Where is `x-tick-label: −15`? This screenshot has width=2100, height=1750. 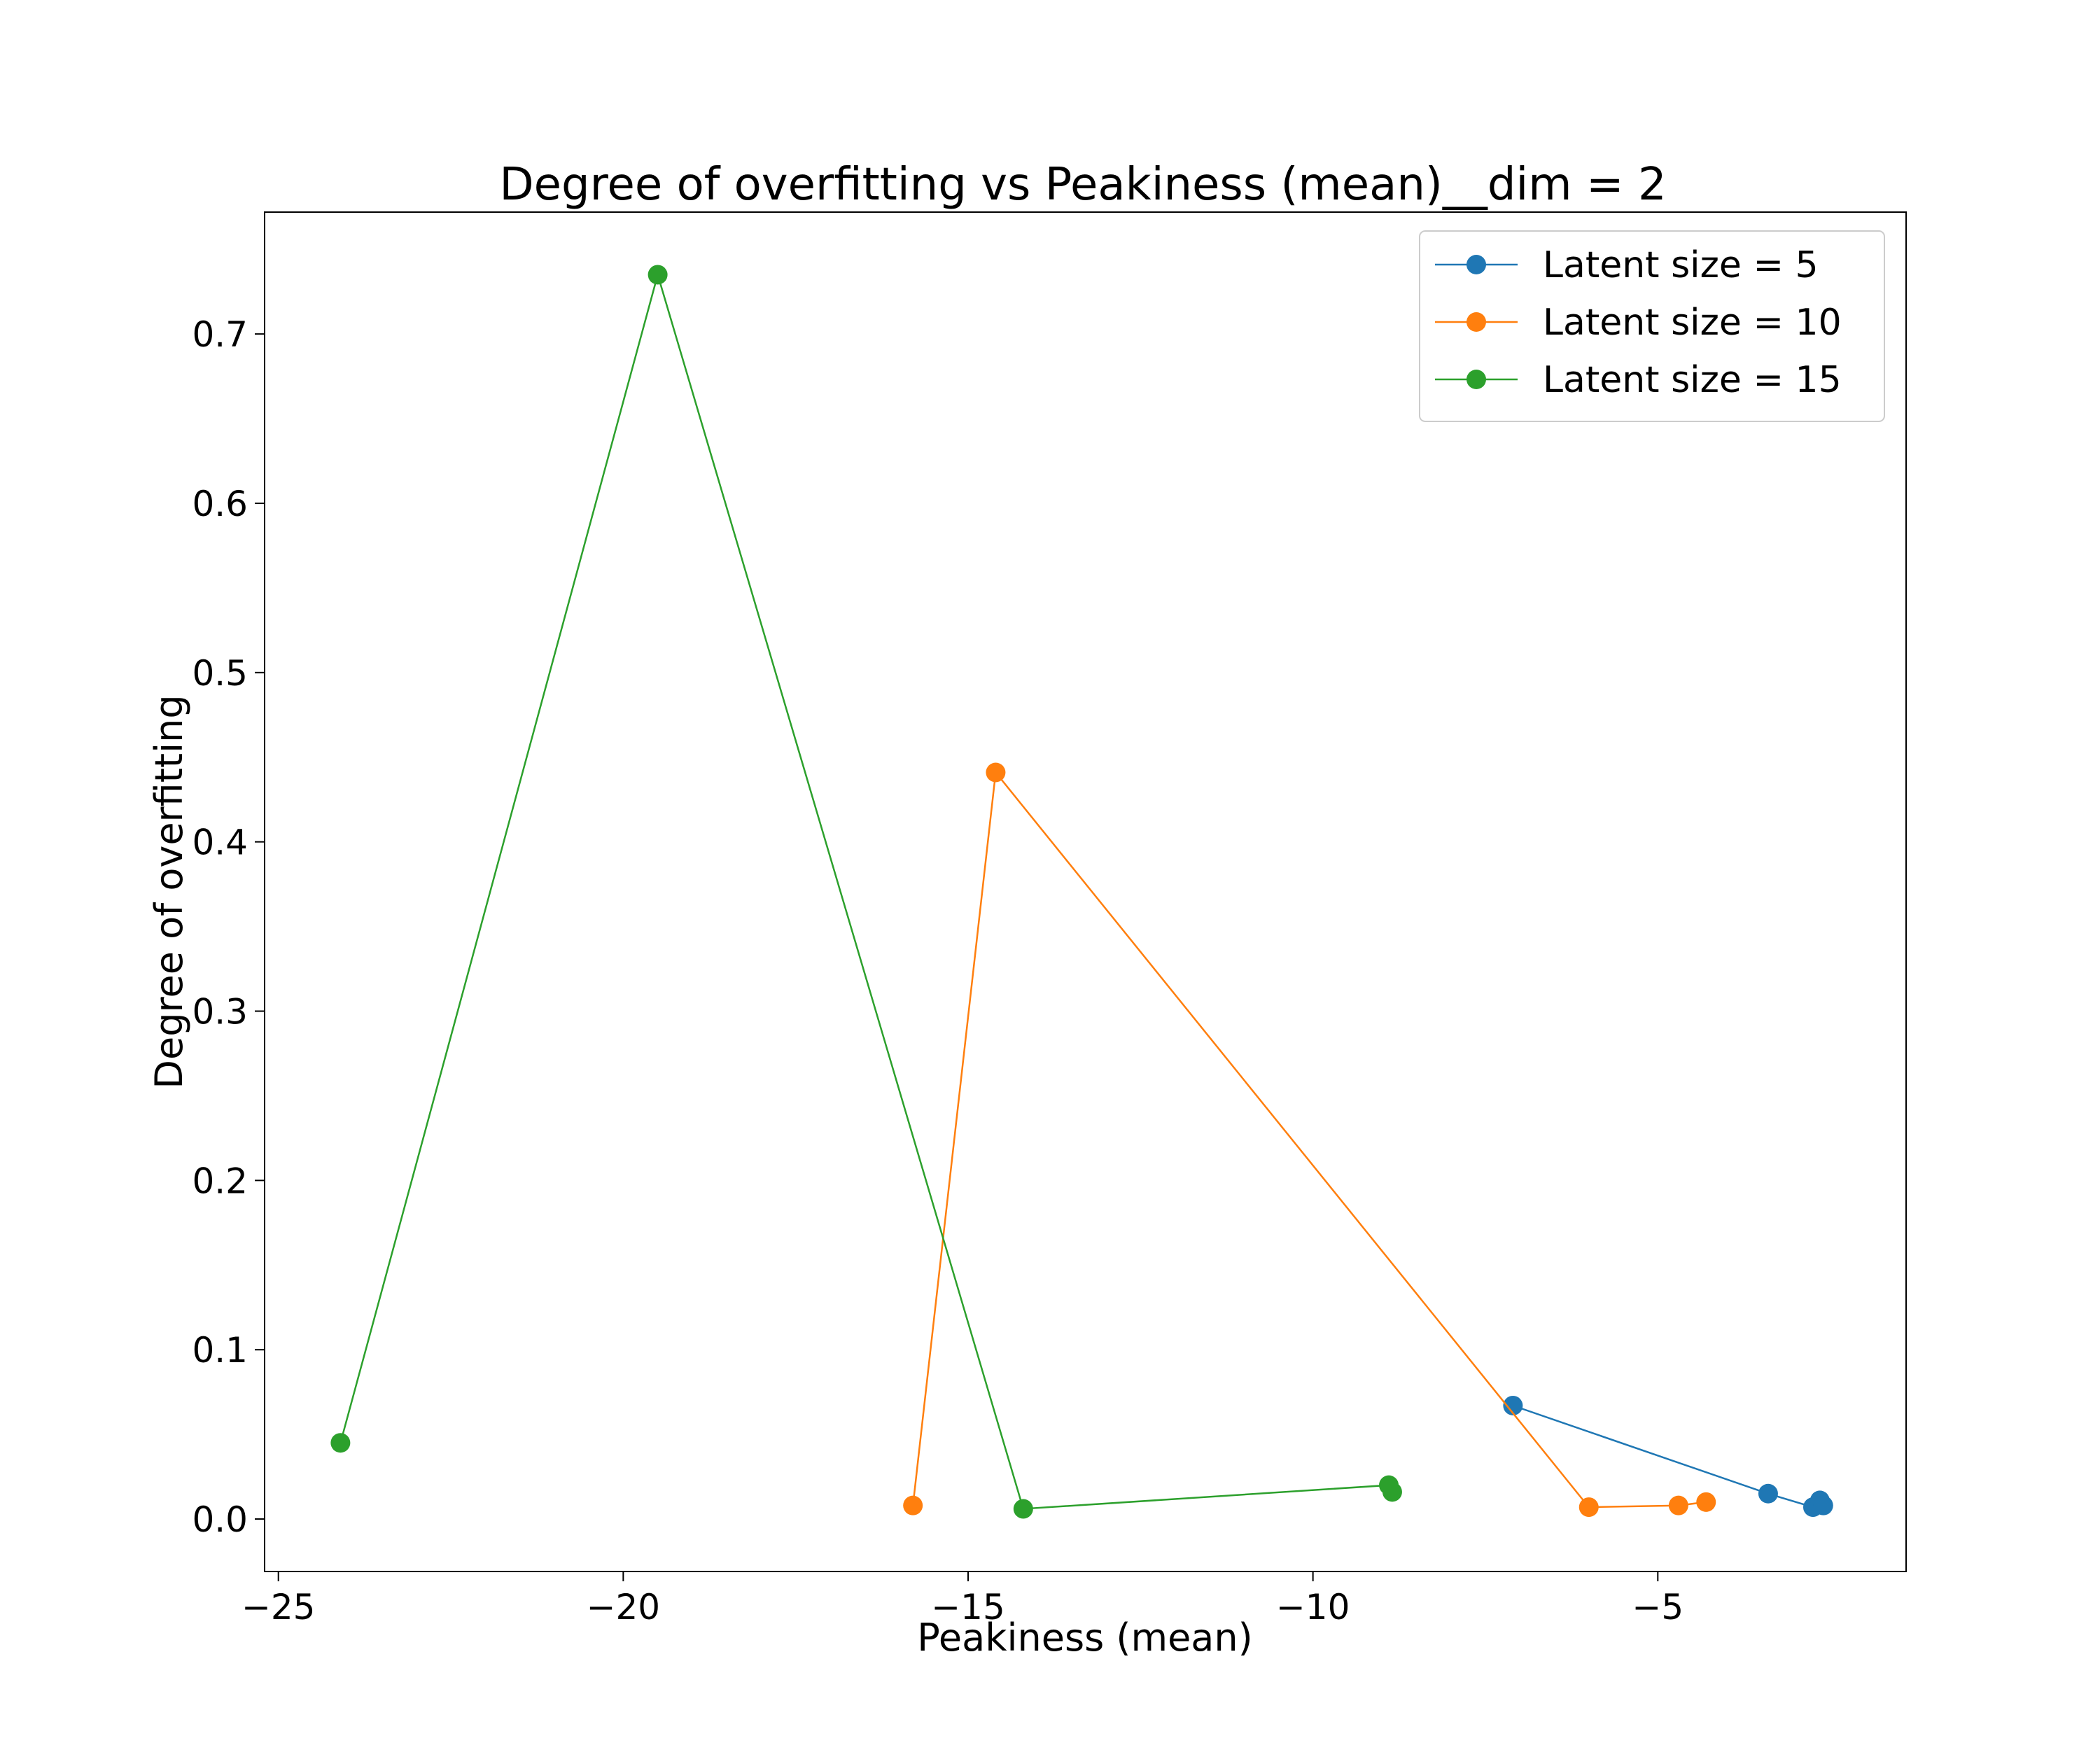
x-tick-label: −15 is located at coordinates (968, 1607).